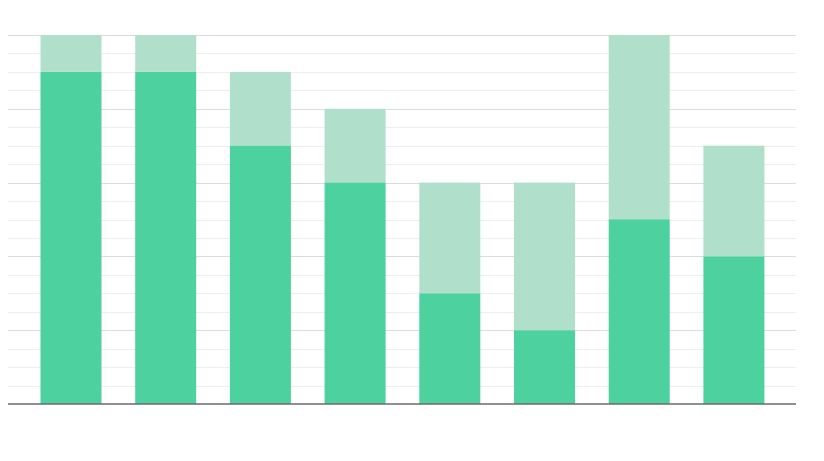  What do you see at coordinates (71, 53) in the screenshot?
I see `bar-segment-series2-col1` at bounding box center [71, 53].